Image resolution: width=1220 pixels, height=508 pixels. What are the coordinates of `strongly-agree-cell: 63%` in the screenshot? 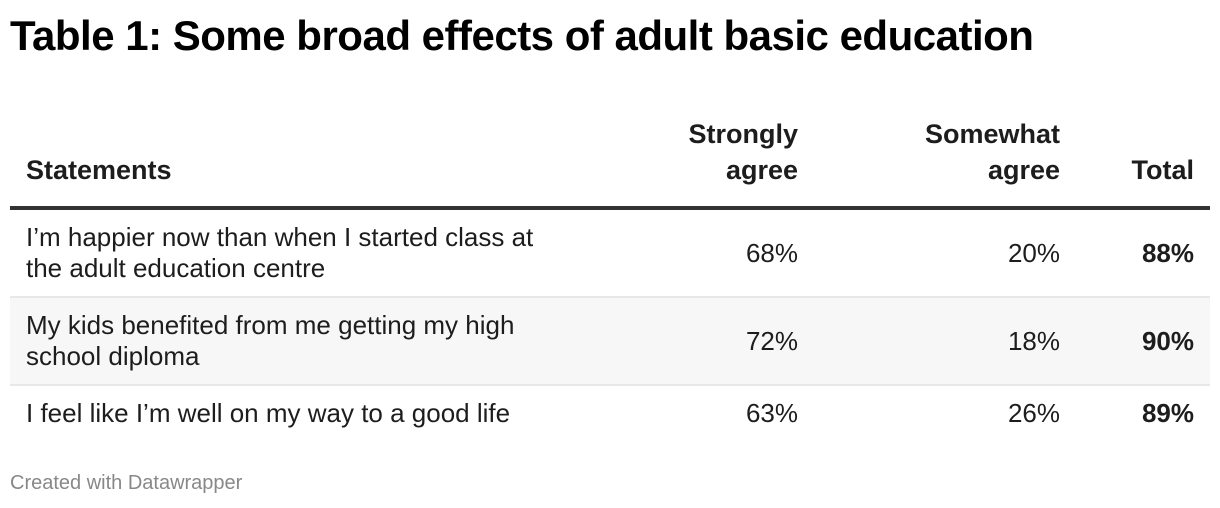 It's located at (771, 413).